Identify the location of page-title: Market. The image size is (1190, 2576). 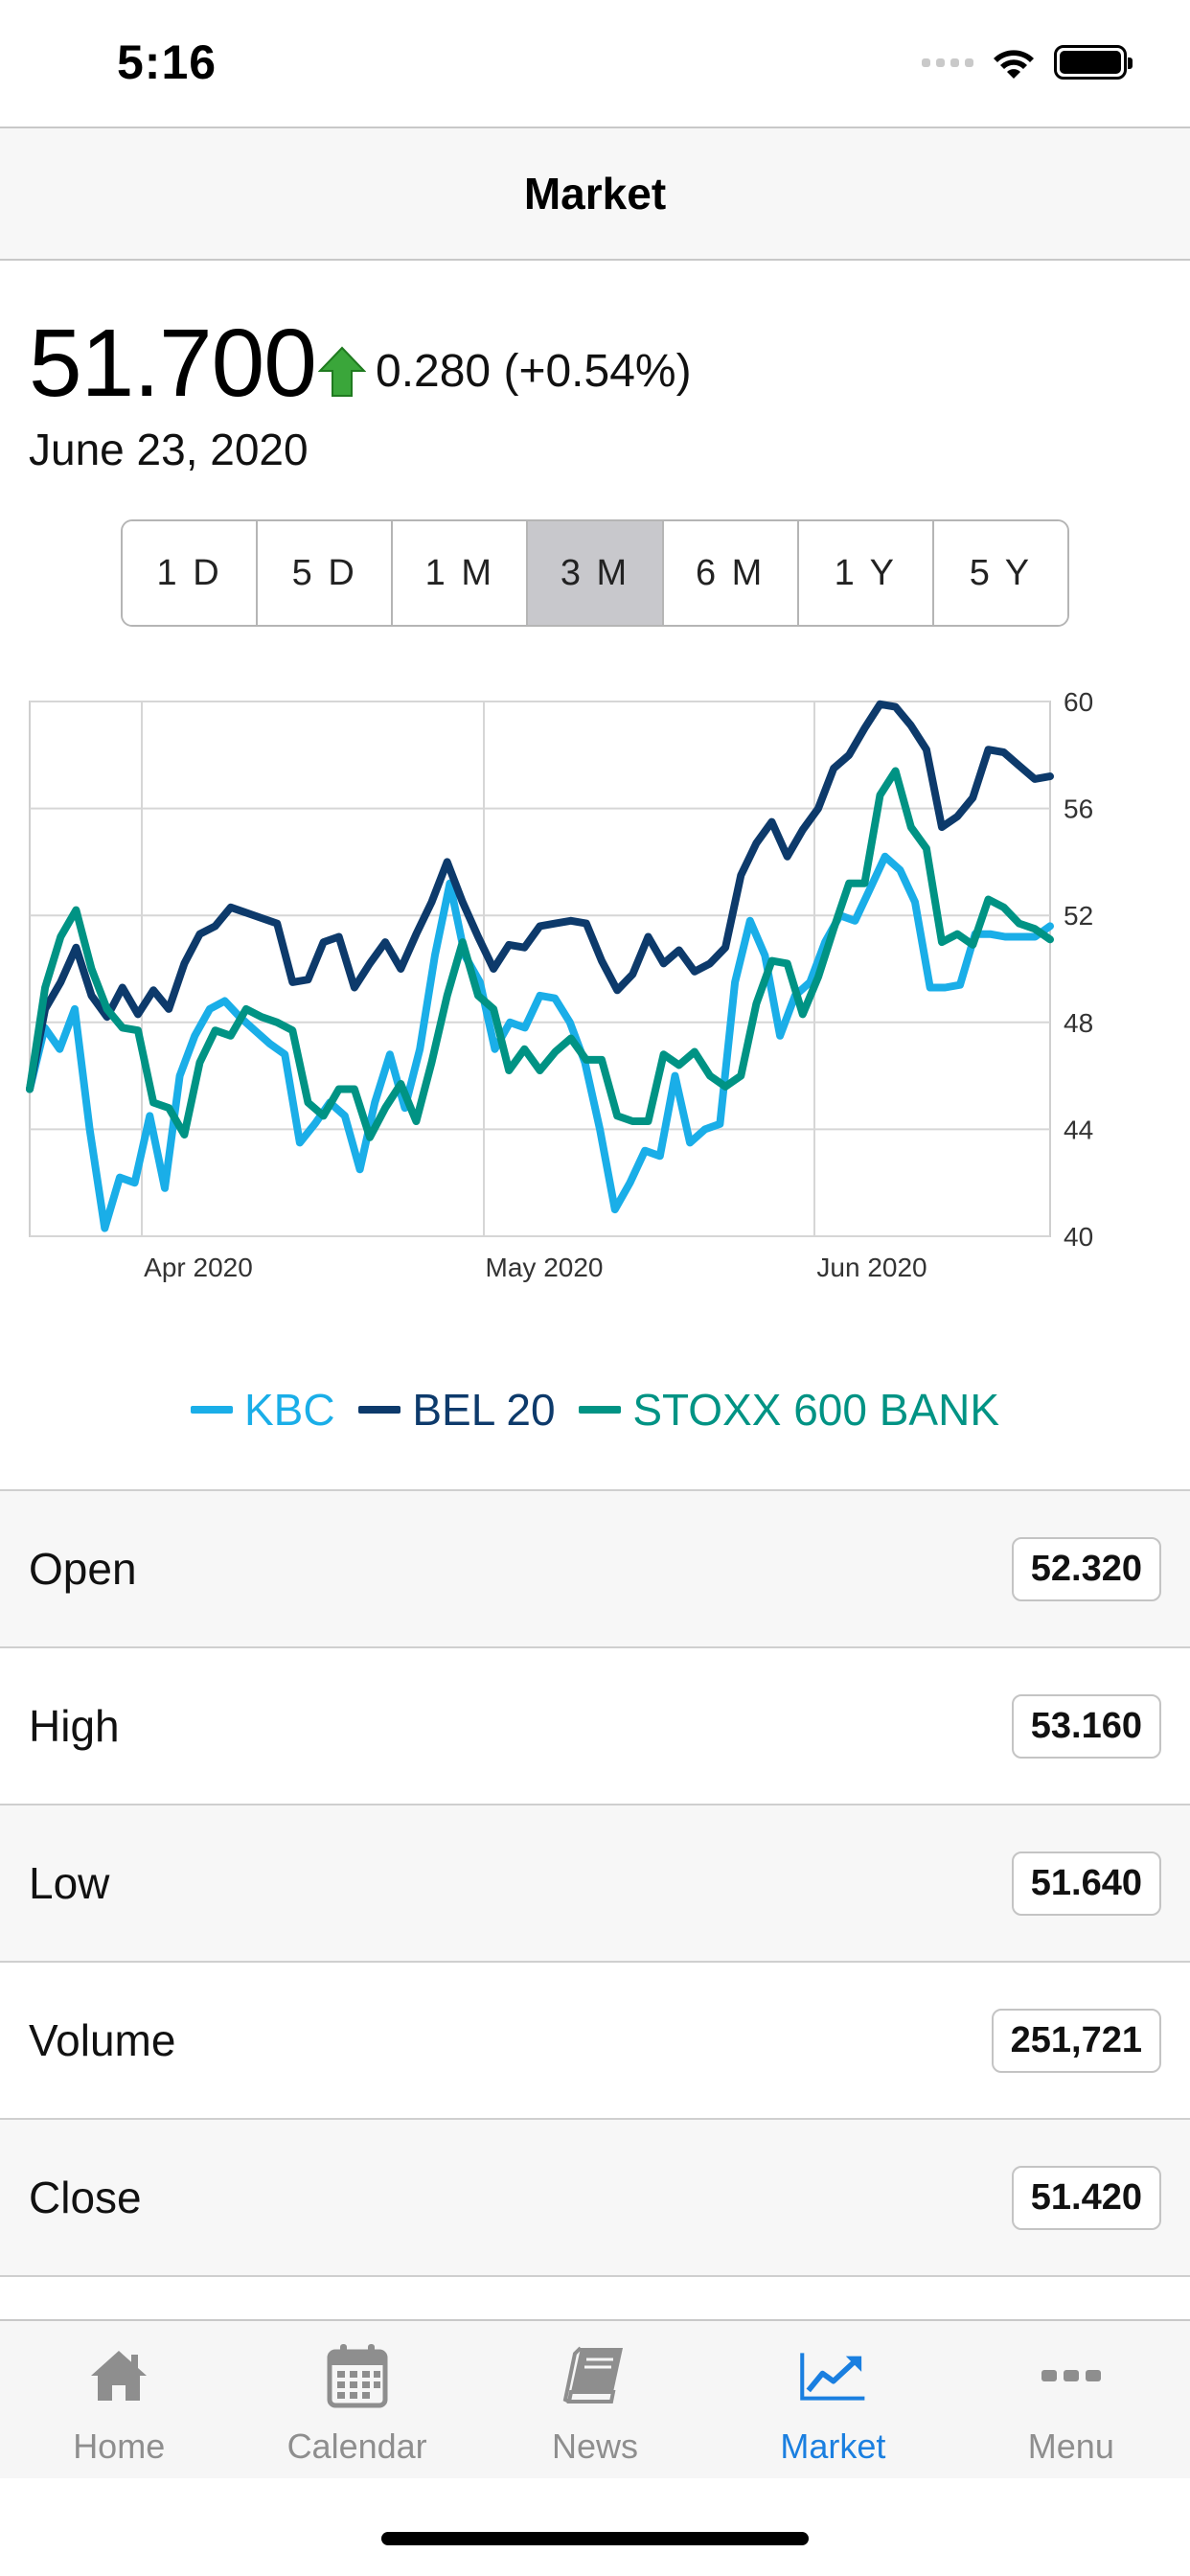
(595, 193).